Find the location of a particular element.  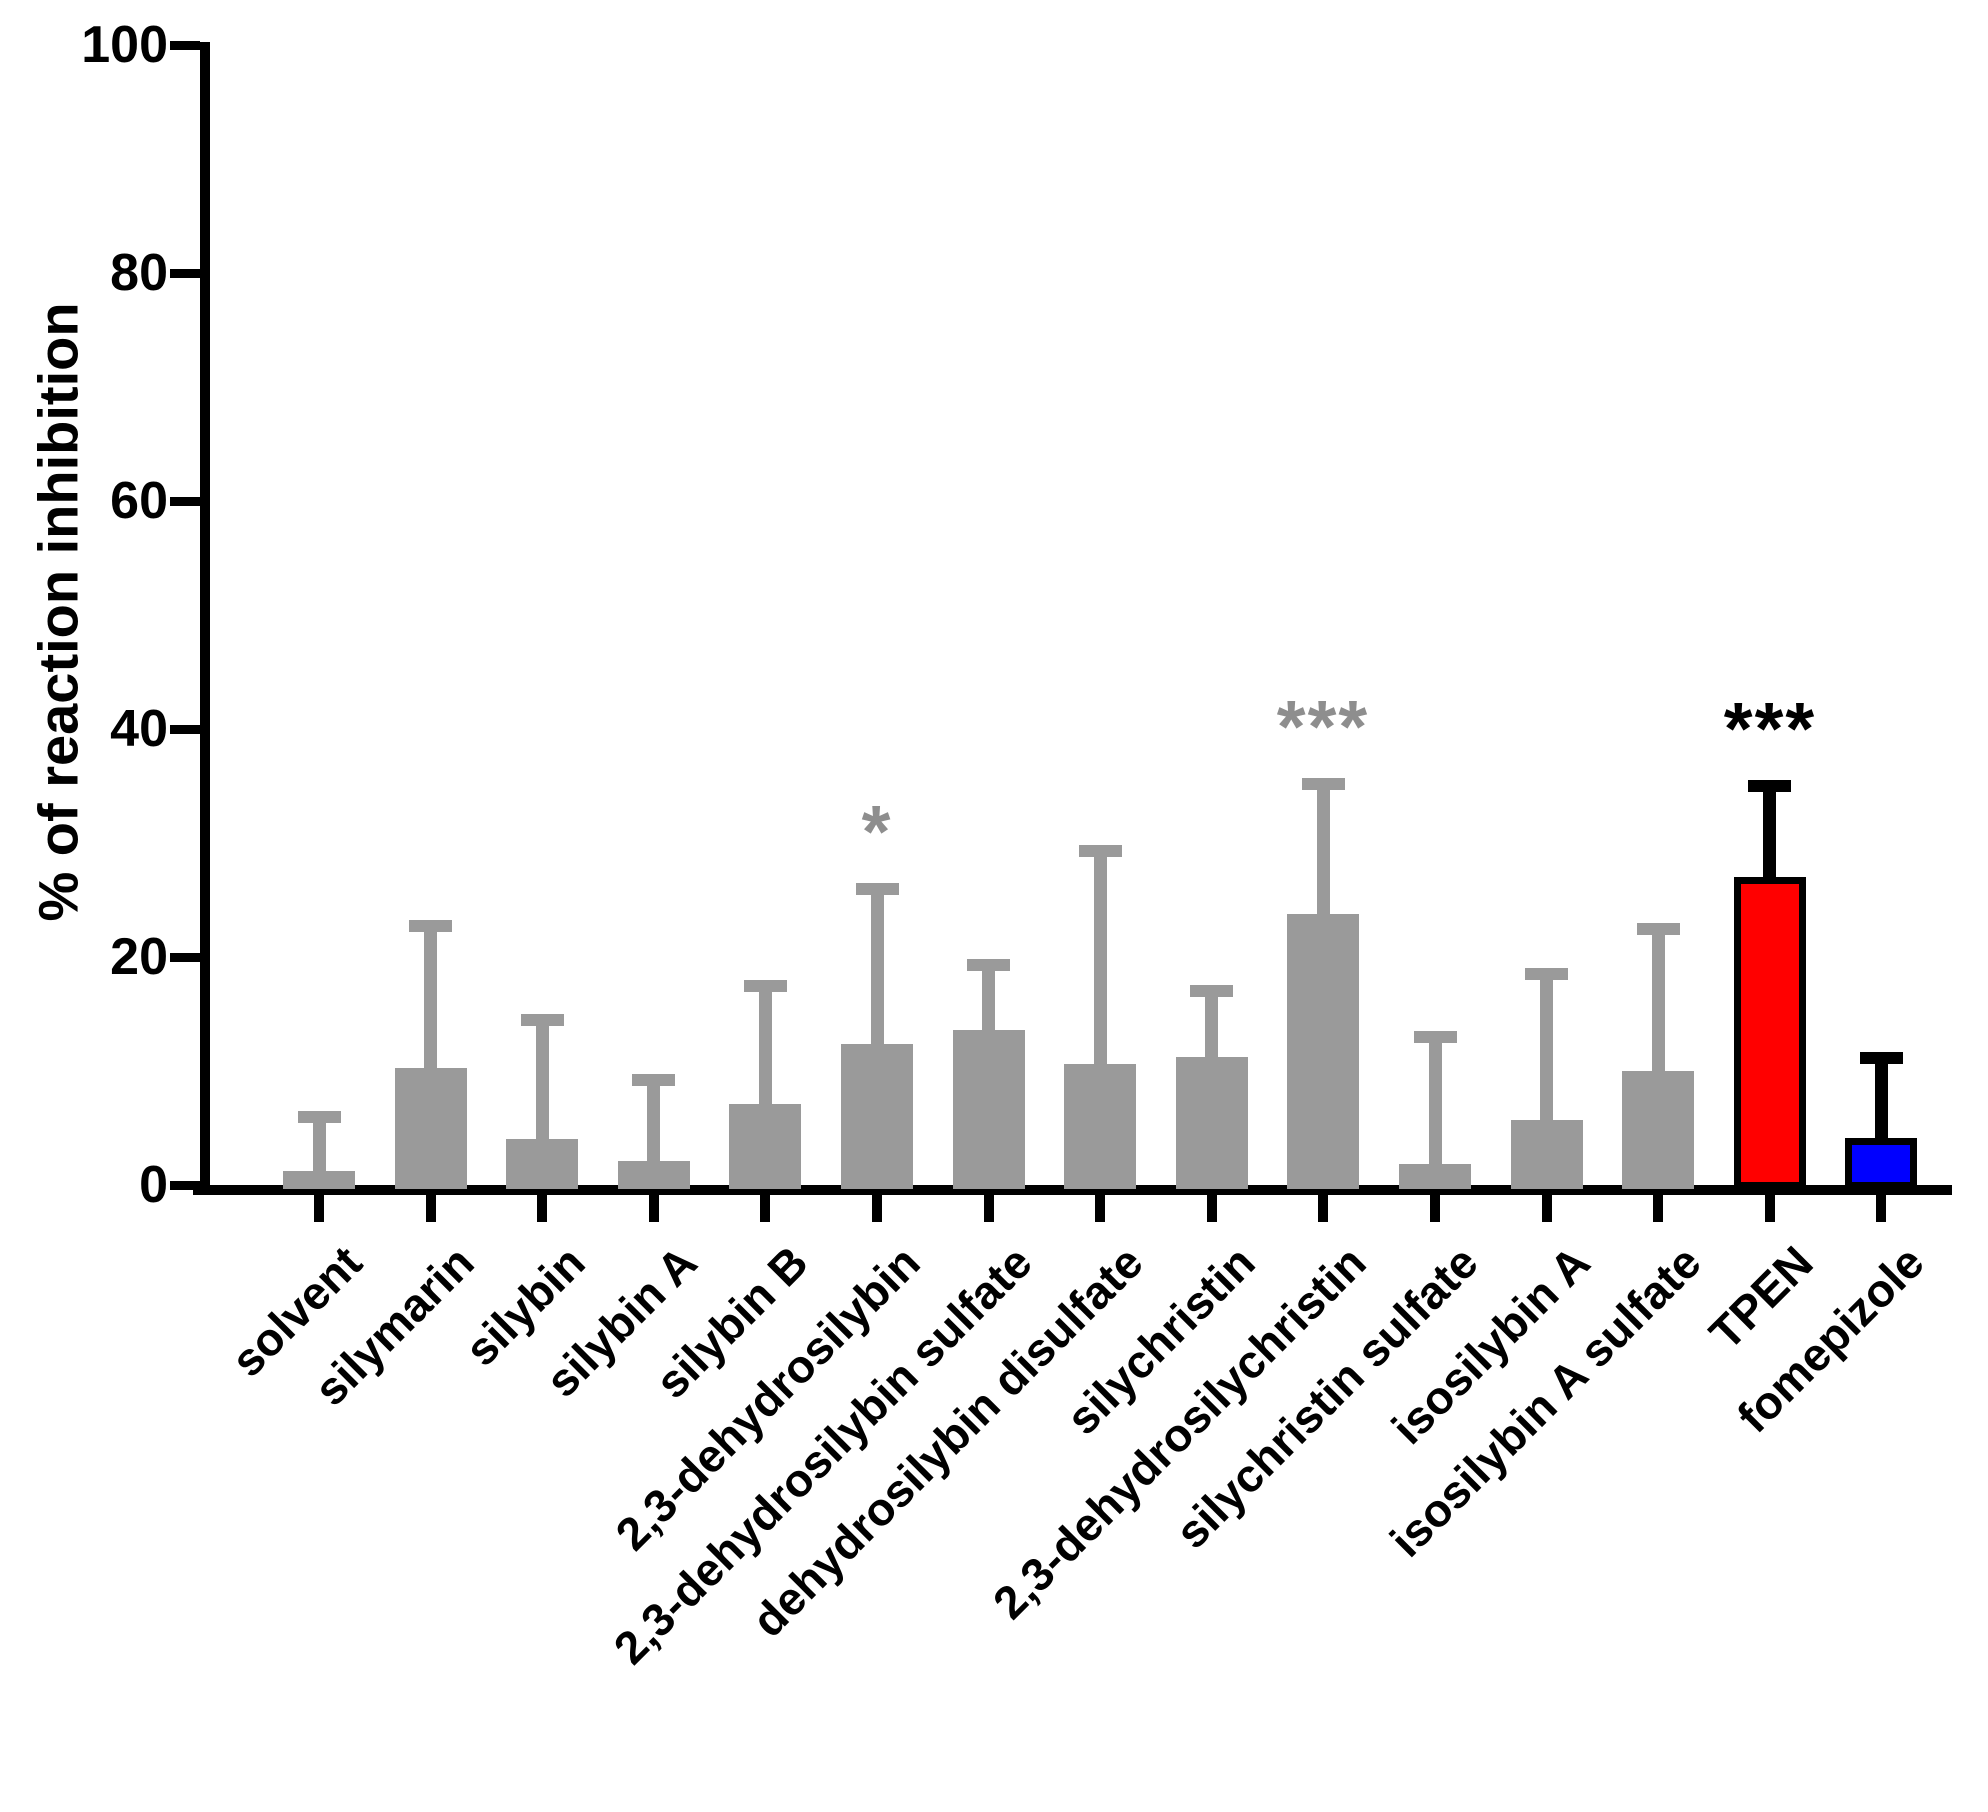

error-bar-stem-tpen is located at coordinates (1769, 833).